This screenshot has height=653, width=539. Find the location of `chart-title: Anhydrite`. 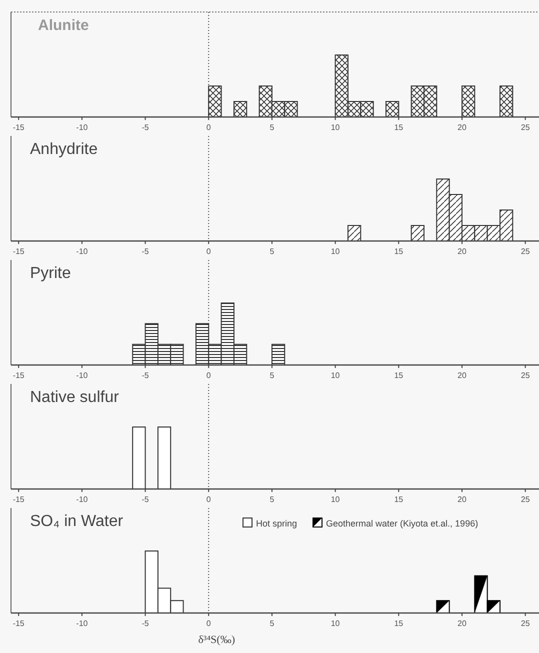

chart-title: Anhydrite is located at coordinates (64, 149).